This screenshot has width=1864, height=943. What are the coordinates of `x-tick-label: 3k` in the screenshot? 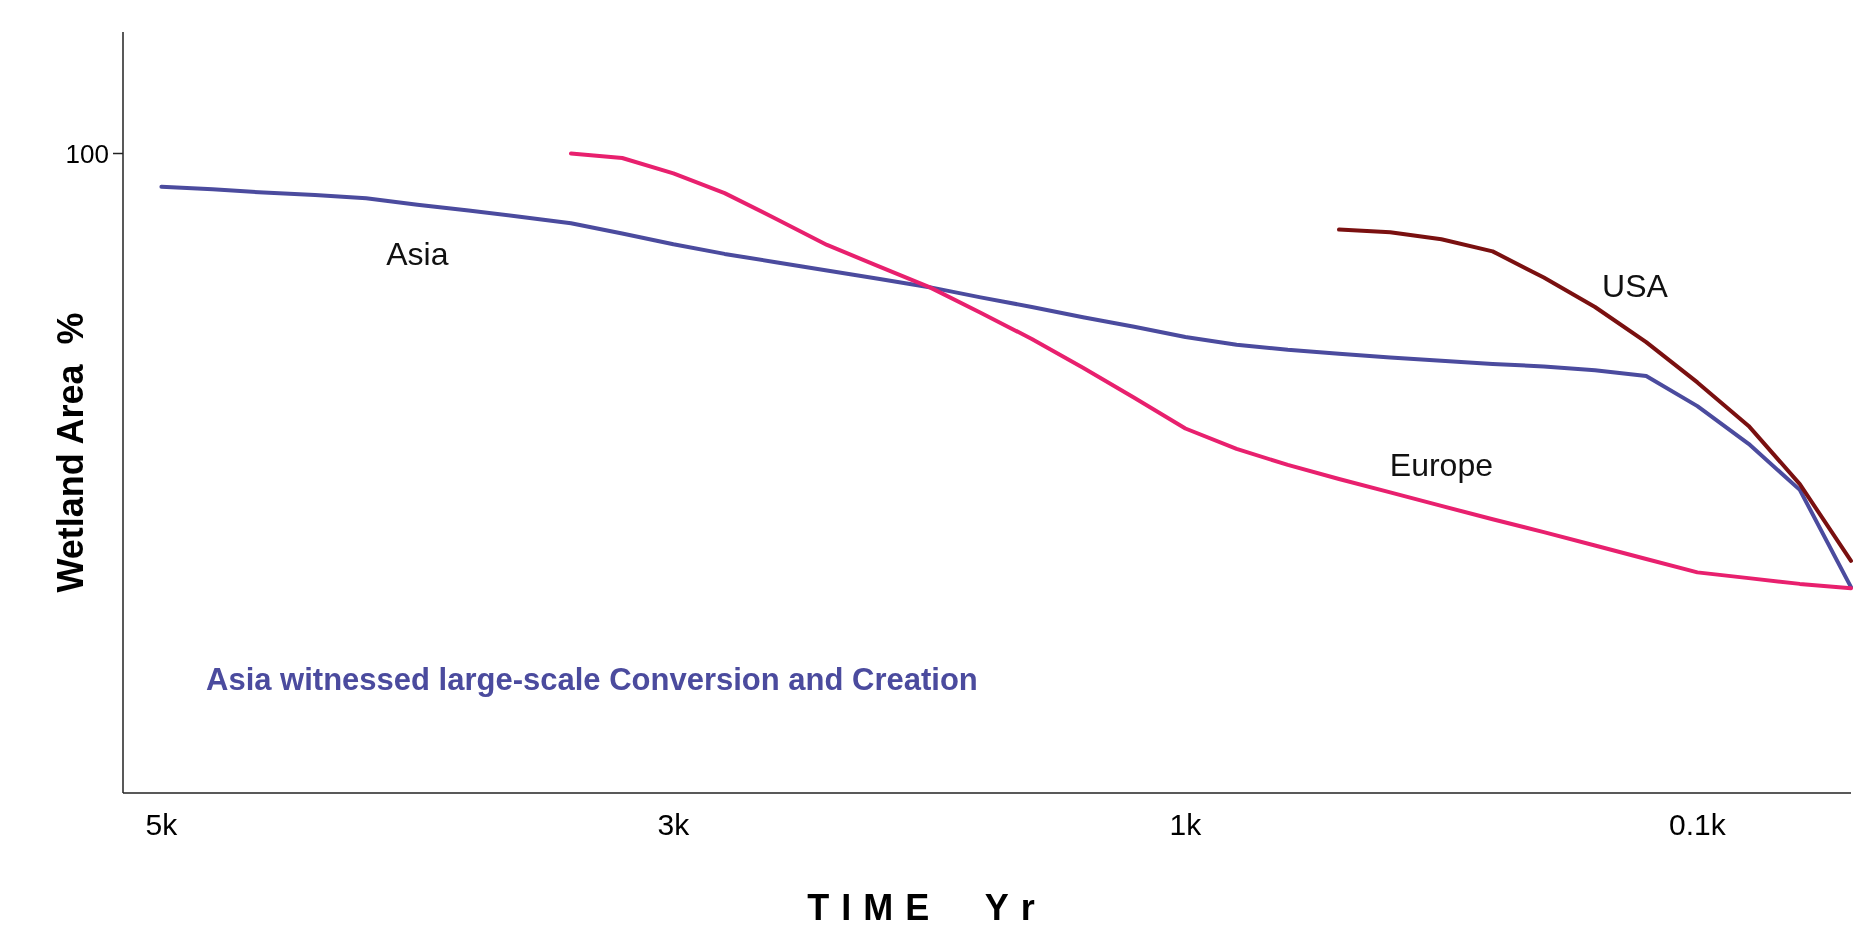 It's located at (674, 824).